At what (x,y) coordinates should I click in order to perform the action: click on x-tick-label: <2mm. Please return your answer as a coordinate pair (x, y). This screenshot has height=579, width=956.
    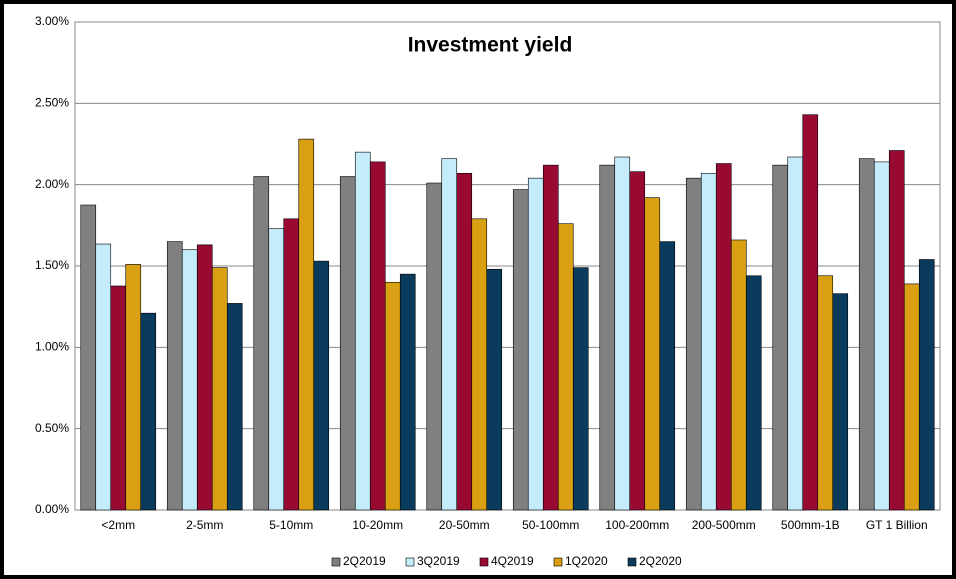
    Looking at the image, I should click on (118, 525).